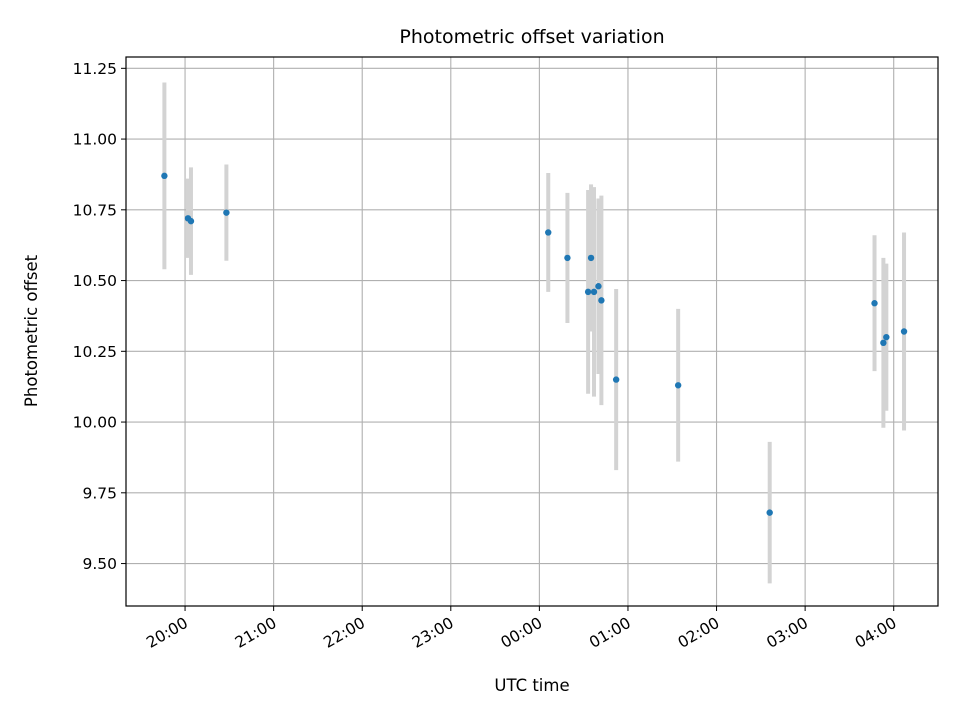 The height and width of the screenshot is (720, 960). Describe the element at coordinates (95, 281) in the screenshot. I see `y-tick-label: 10.50` at that location.